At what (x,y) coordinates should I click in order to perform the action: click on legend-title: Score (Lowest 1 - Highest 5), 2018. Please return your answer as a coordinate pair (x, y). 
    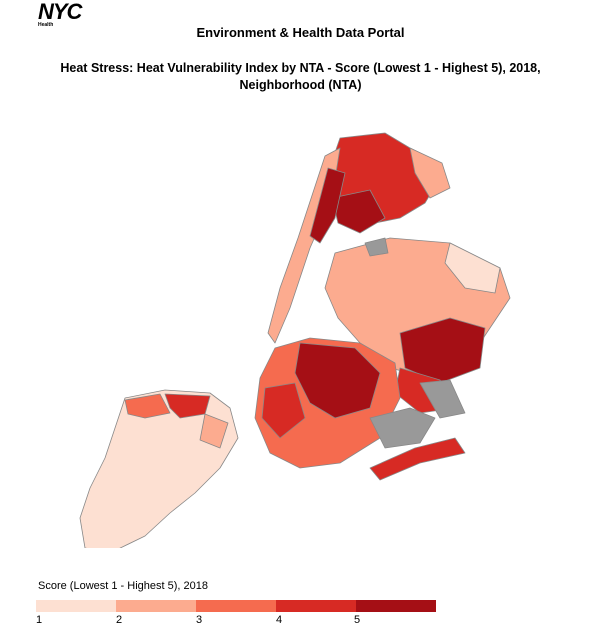
    Looking at the image, I should click on (123, 586).